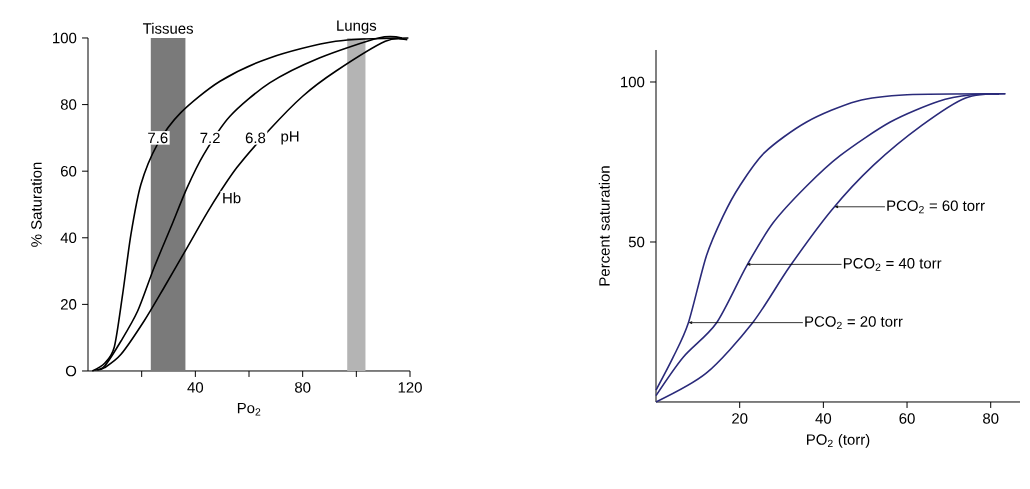 This screenshot has width=1030, height=489. I want to click on y-tick-label: 20, so click(68, 304).